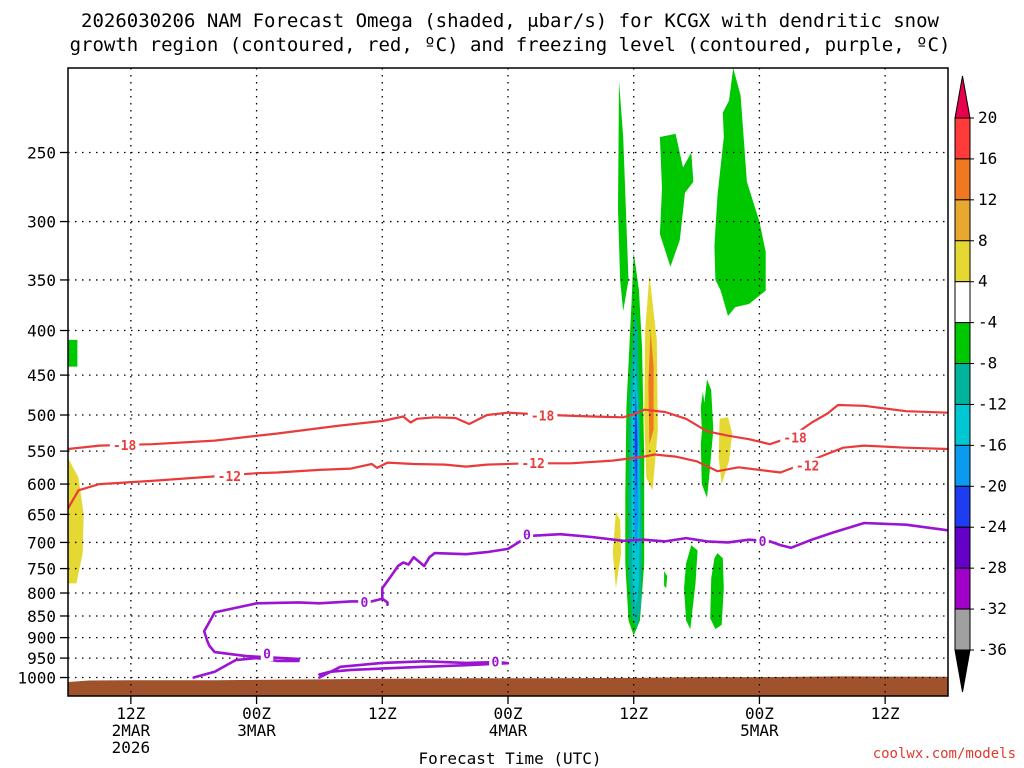 The width and height of the screenshot is (1024, 768). I want to click on contour-label-purple-0b: 0, so click(365, 603).